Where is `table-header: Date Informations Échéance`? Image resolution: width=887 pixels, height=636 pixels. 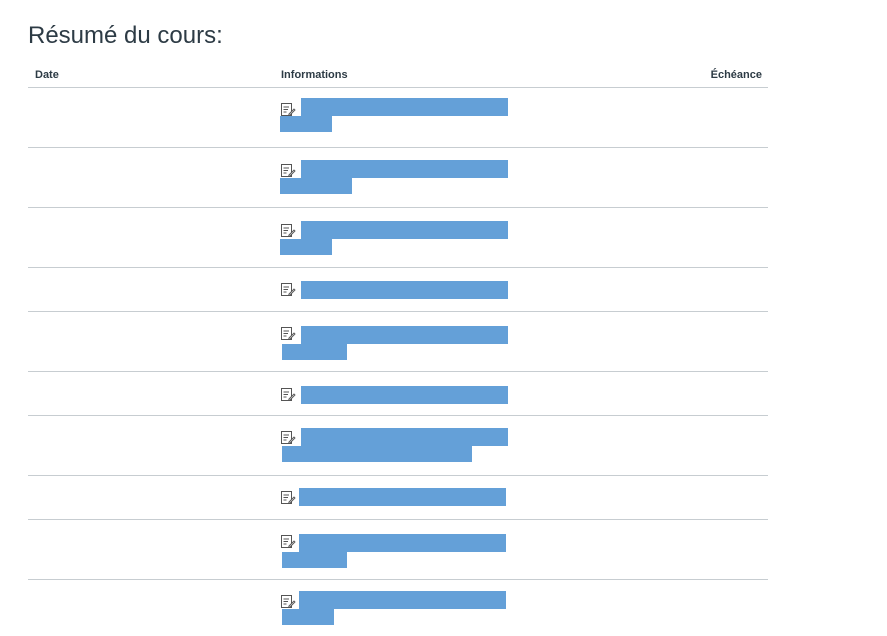
table-header: Date Informations Échéance is located at coordinates (398, 76).